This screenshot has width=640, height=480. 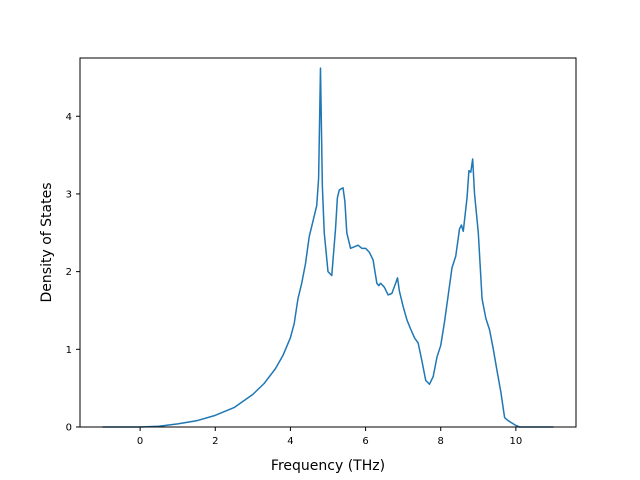 I want to click on x-tick-label: 6, so click(x=365, y=441).